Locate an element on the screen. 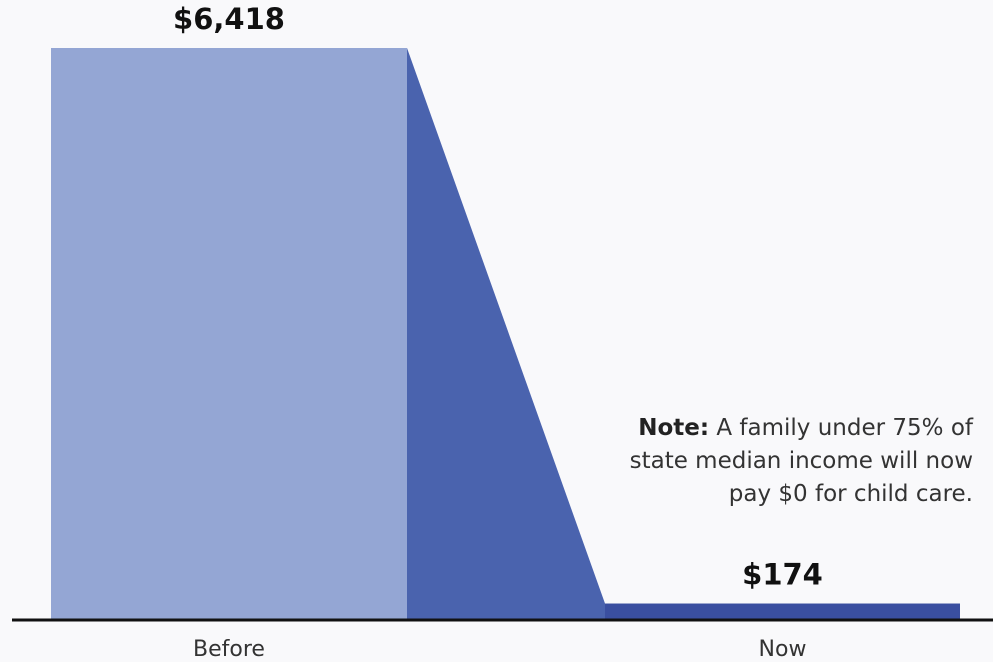  bar is located at coordinates (782, 611).